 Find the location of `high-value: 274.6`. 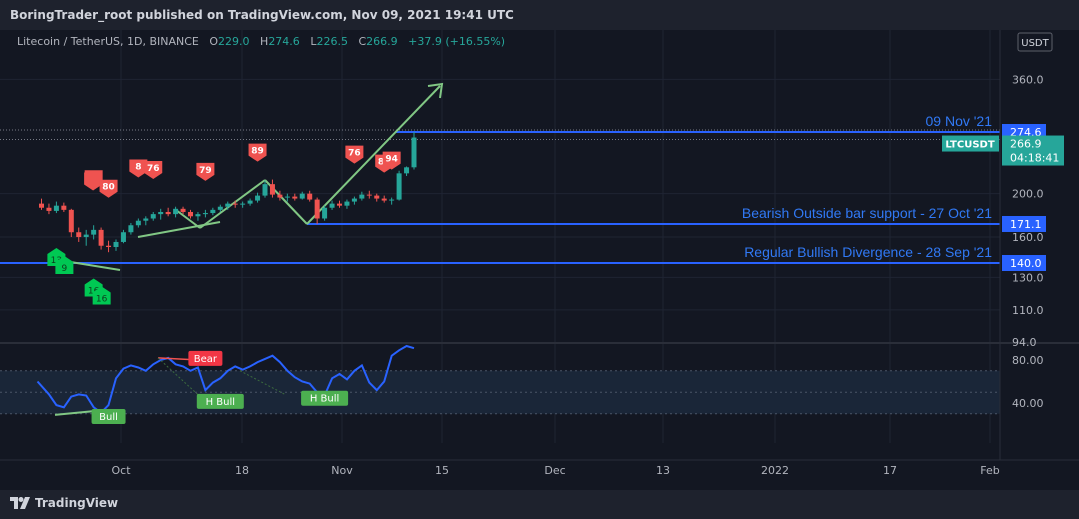

high-value: 274.6 is located at coordinates (284, 41).